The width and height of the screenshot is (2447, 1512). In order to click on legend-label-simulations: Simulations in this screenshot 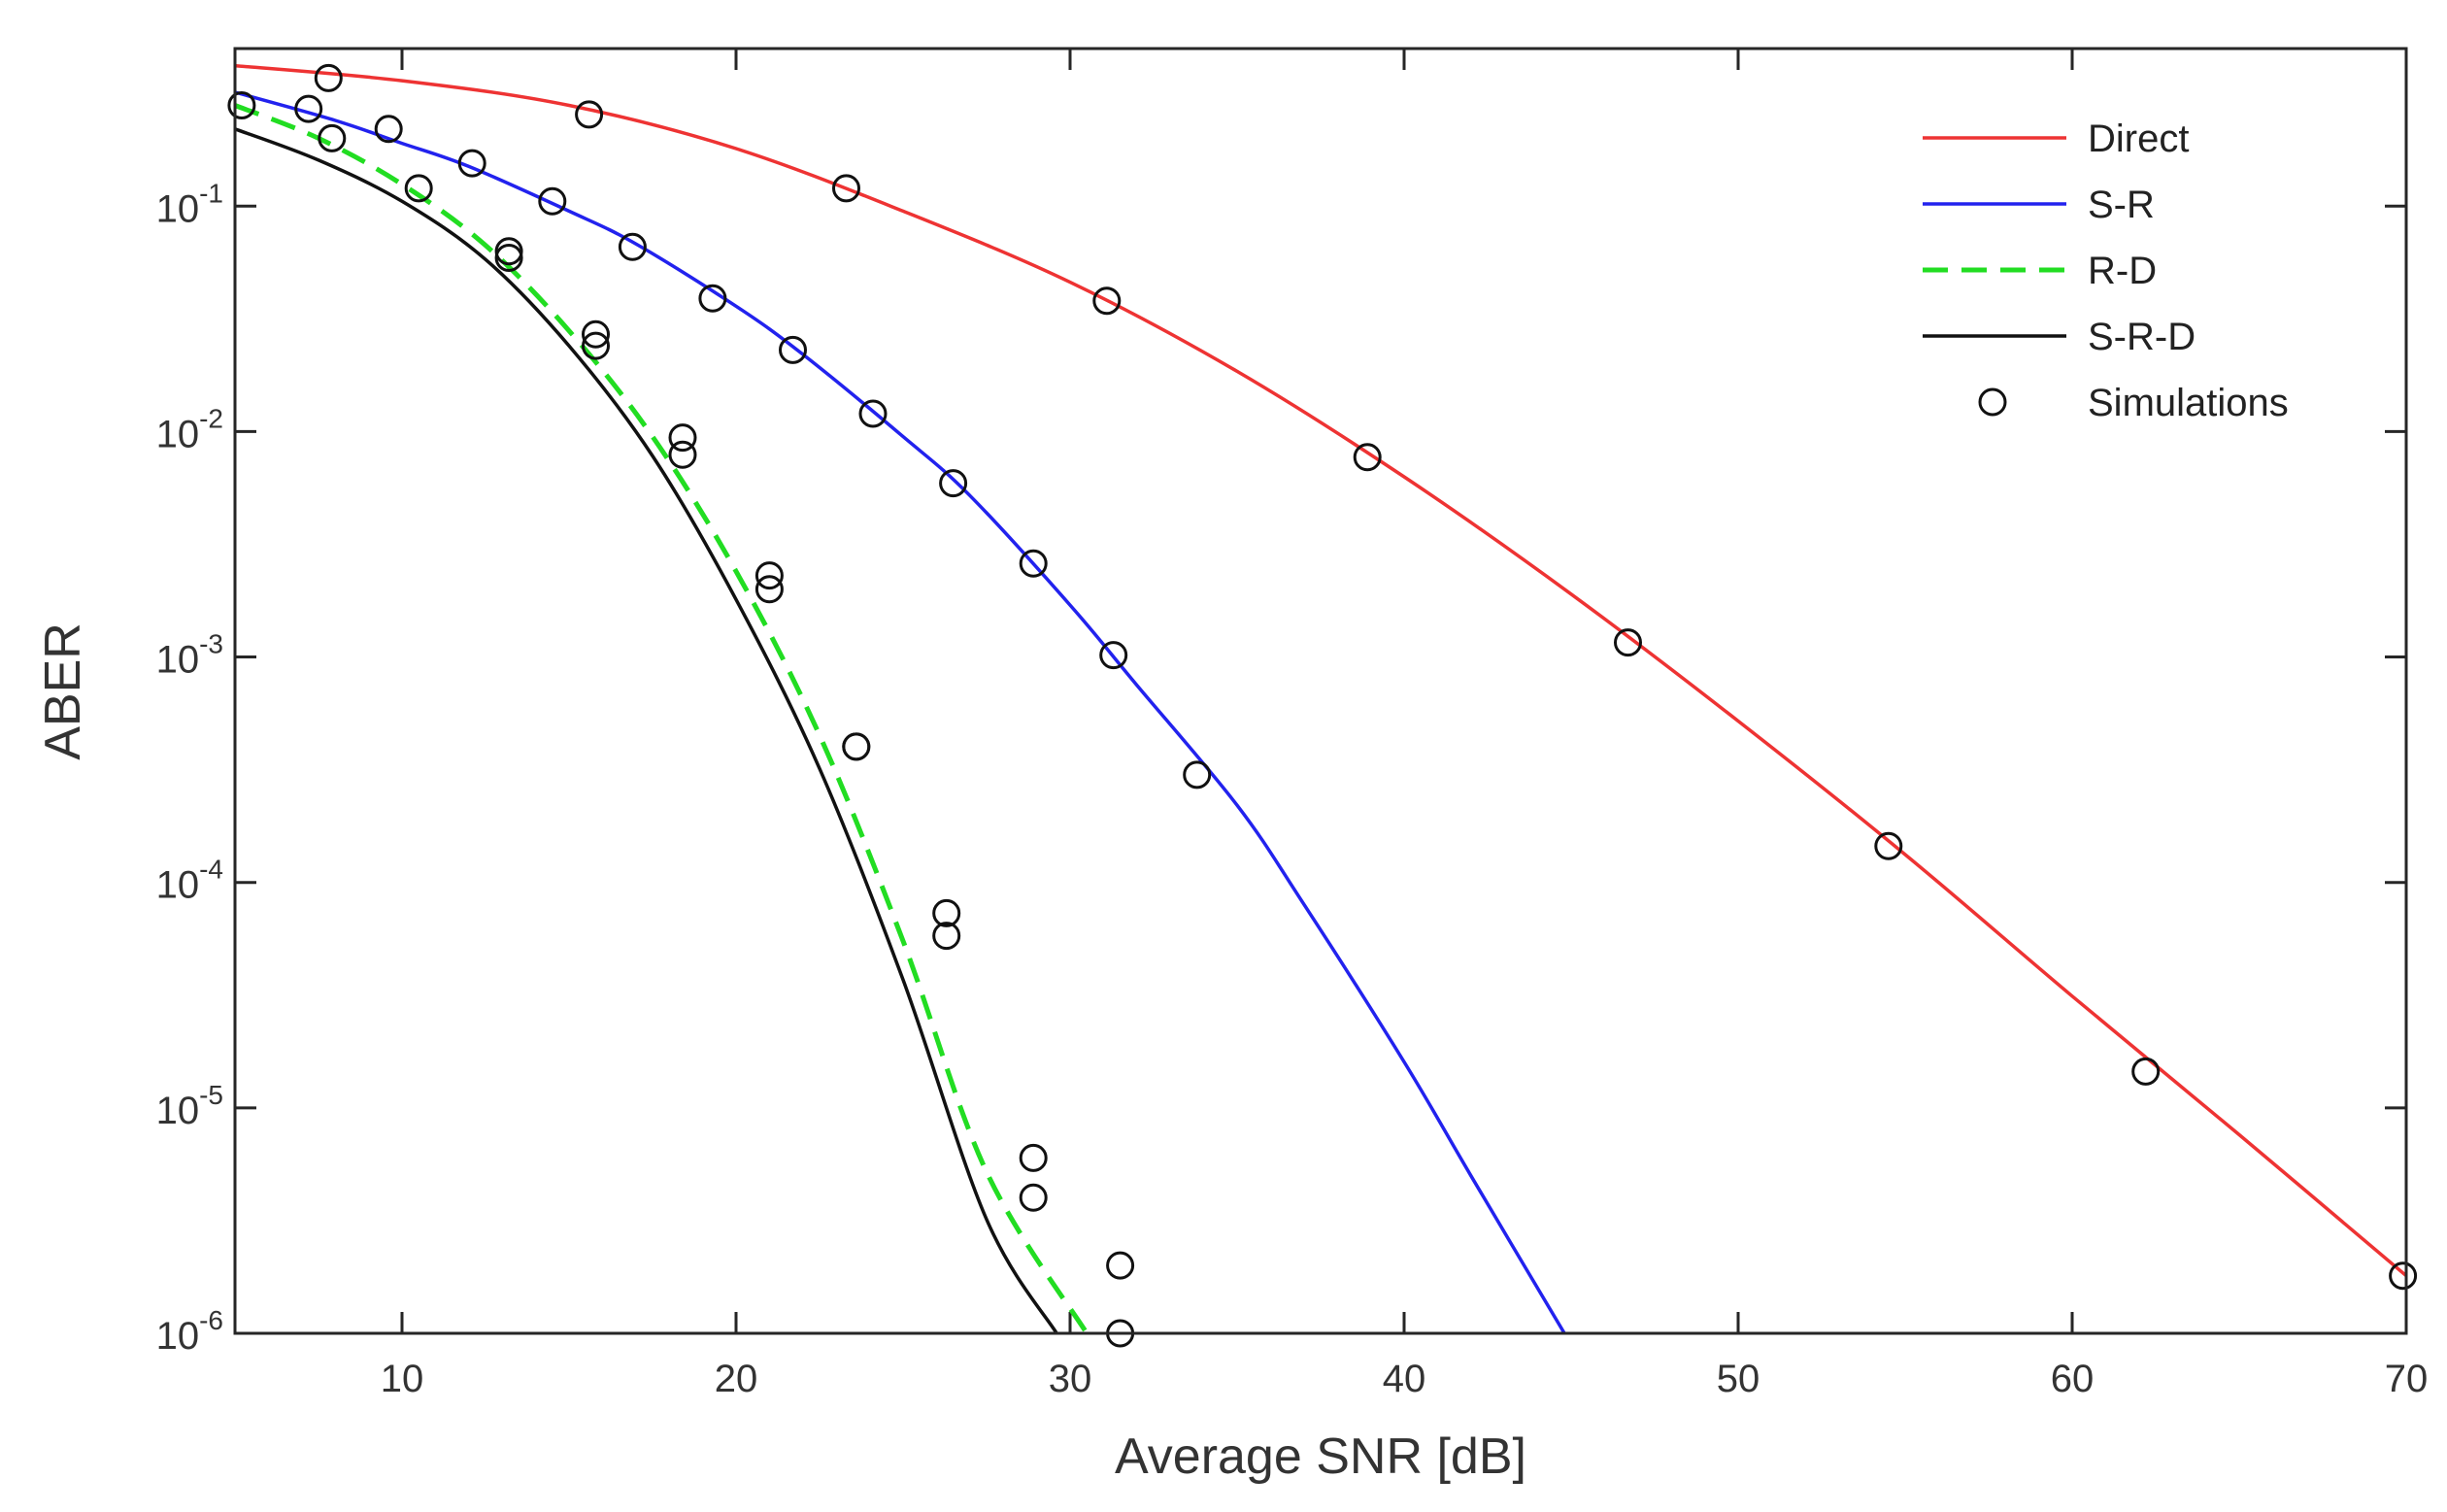, I will do `click(2188, 403)`.